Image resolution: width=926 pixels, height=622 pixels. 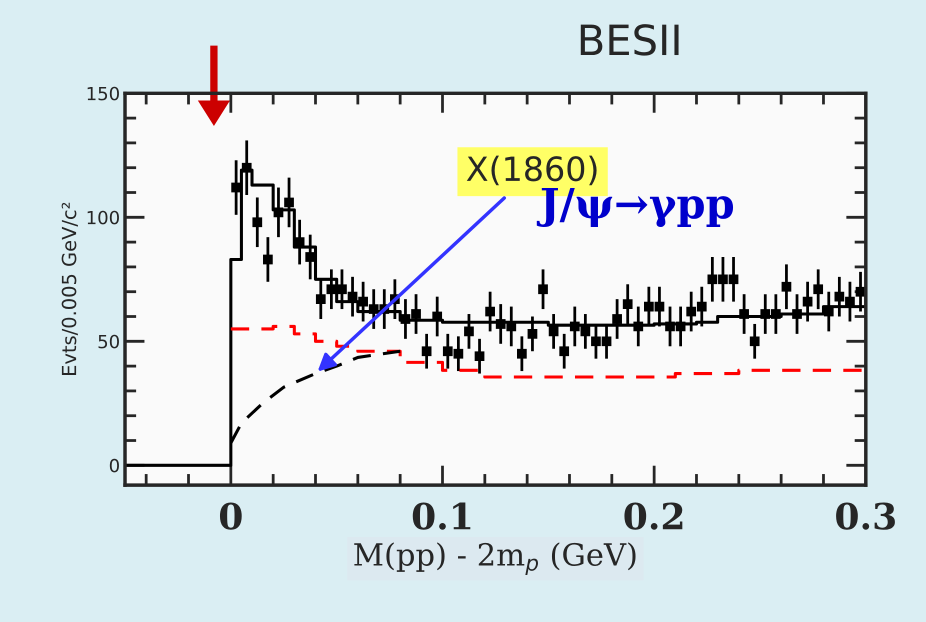 What do you see at coordinates (629, 40) in the screenshot?
I see `chart-title: BESII` at bounding box center [629, 40].